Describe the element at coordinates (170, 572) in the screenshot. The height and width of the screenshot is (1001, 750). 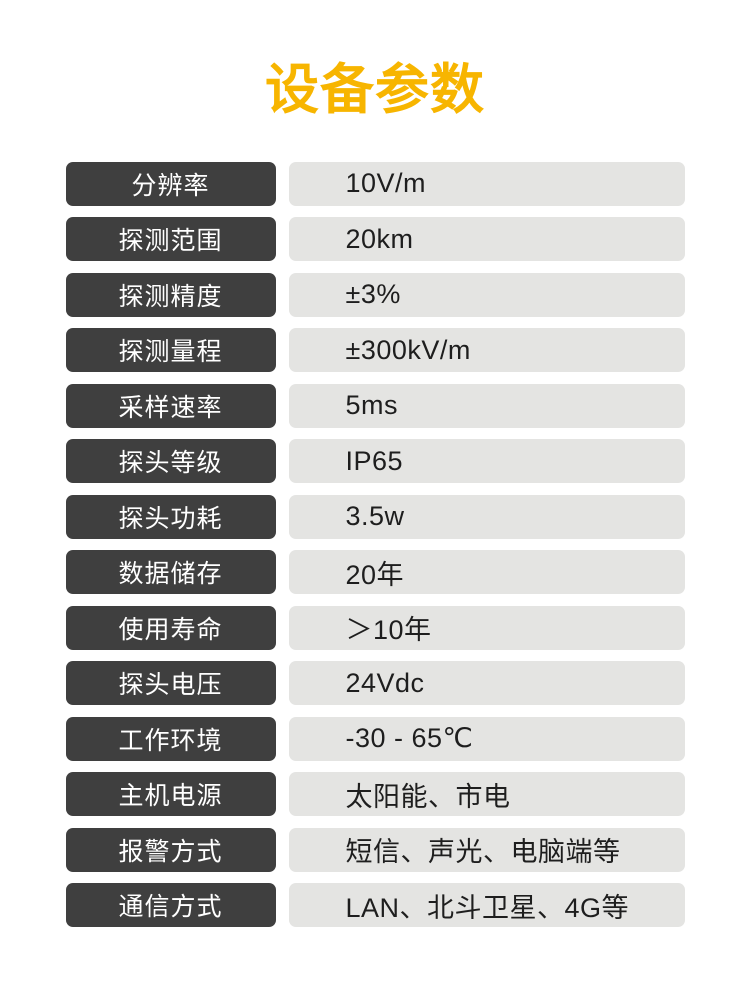
I see `spec-label: 数据储存` at that location.